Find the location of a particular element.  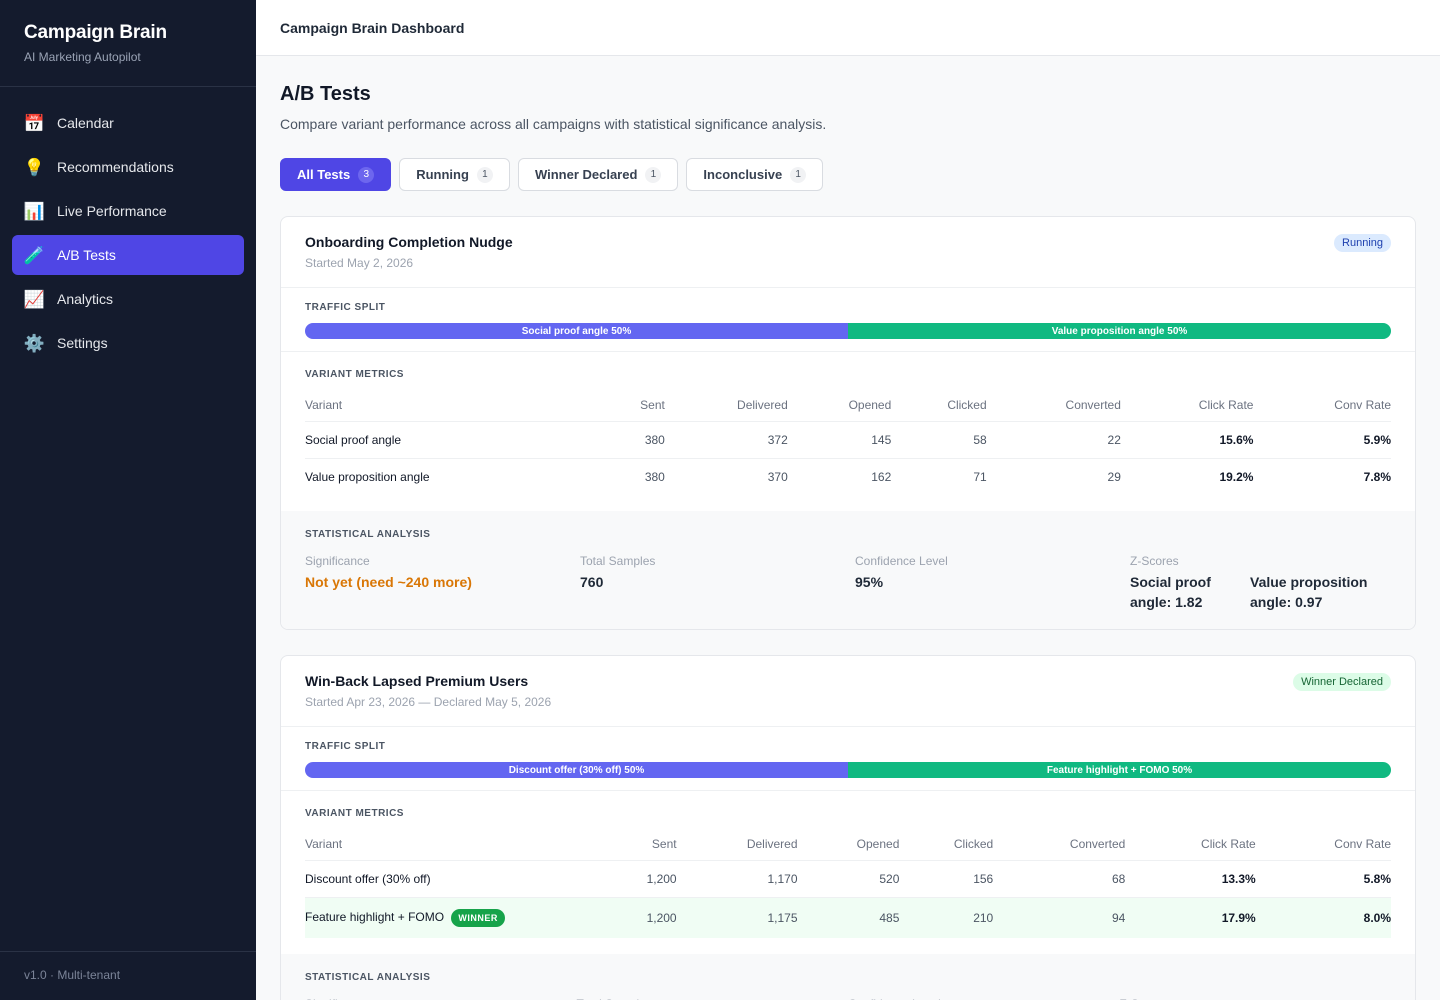

status-badge: Running is located at coordinates (1362, 243).